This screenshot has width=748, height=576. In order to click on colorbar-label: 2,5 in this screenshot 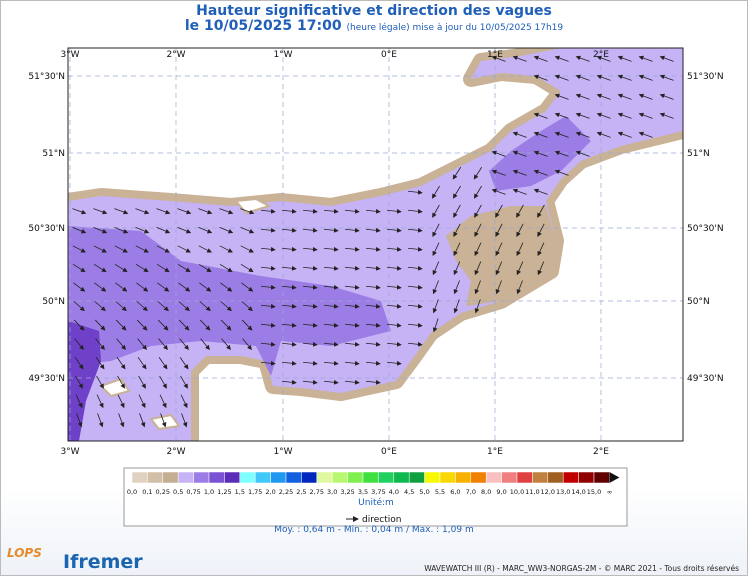, I will do `click(301, 492)`.